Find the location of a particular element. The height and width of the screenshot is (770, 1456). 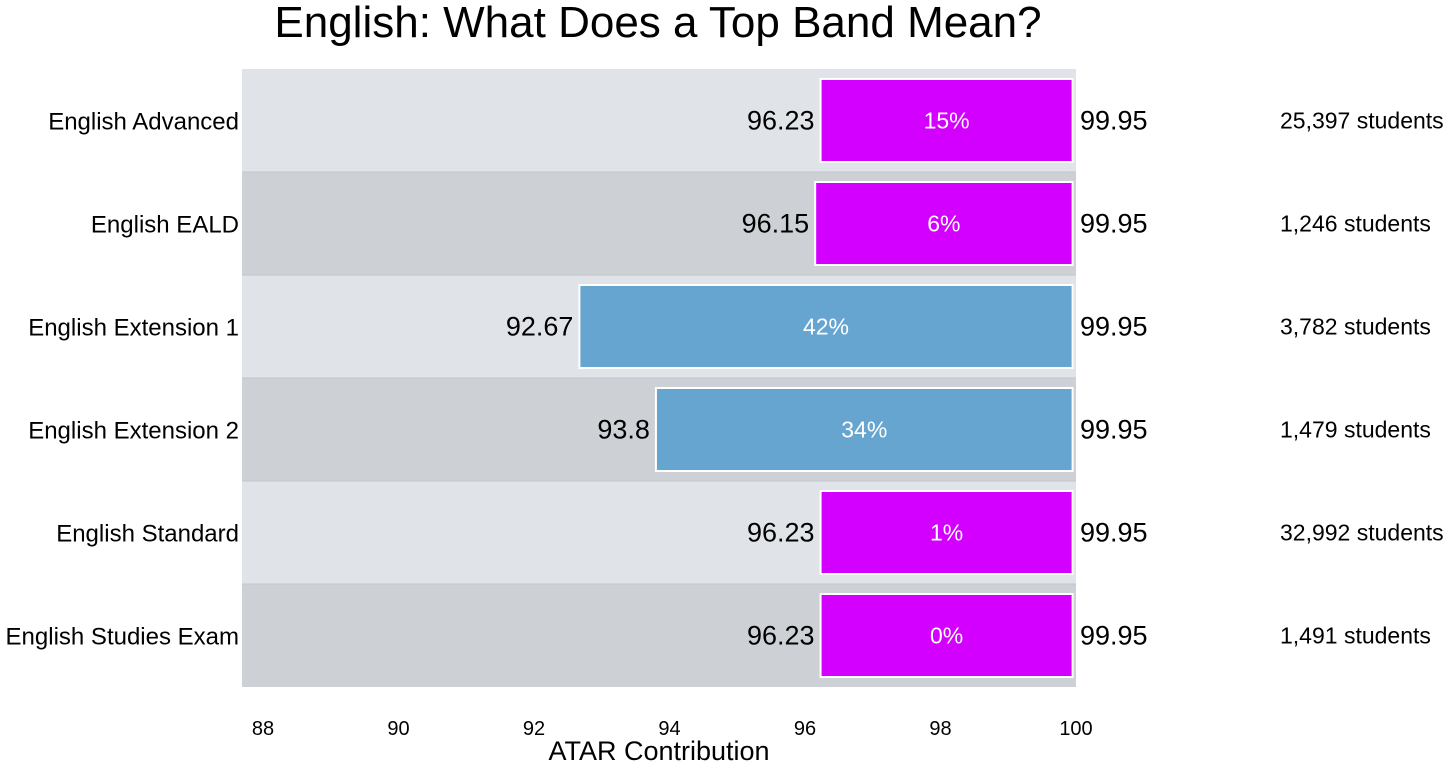

students-label: 32,992 students is located at coordinates (1362, 533).